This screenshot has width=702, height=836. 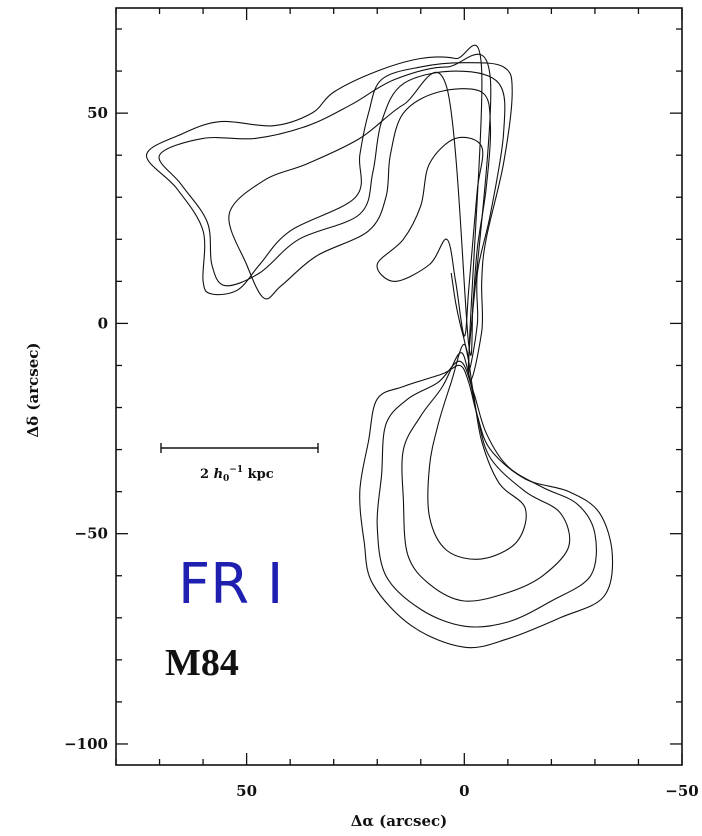 What do you see at coordinates (91, 534) in the screenshot?
I see `y-tick-label: −50` at bounding box center [91, 534].